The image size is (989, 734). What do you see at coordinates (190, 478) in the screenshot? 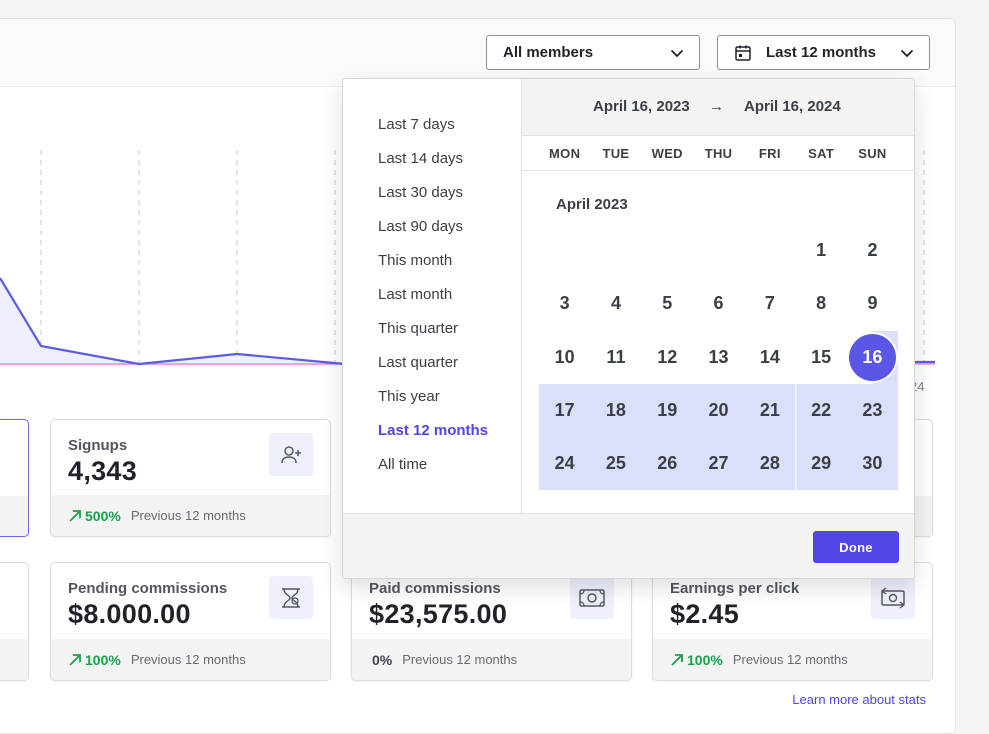
I see `stat-card-signups: Signups 4,343 500% Previous 12 months` at bounding box center [190, 478].